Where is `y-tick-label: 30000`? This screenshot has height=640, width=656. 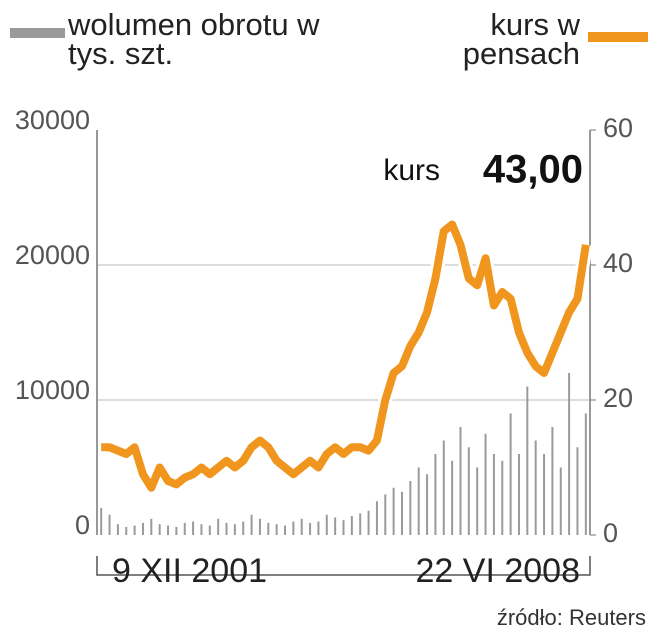
y-tick-label: 30000 is located at coordinates (52, 120).